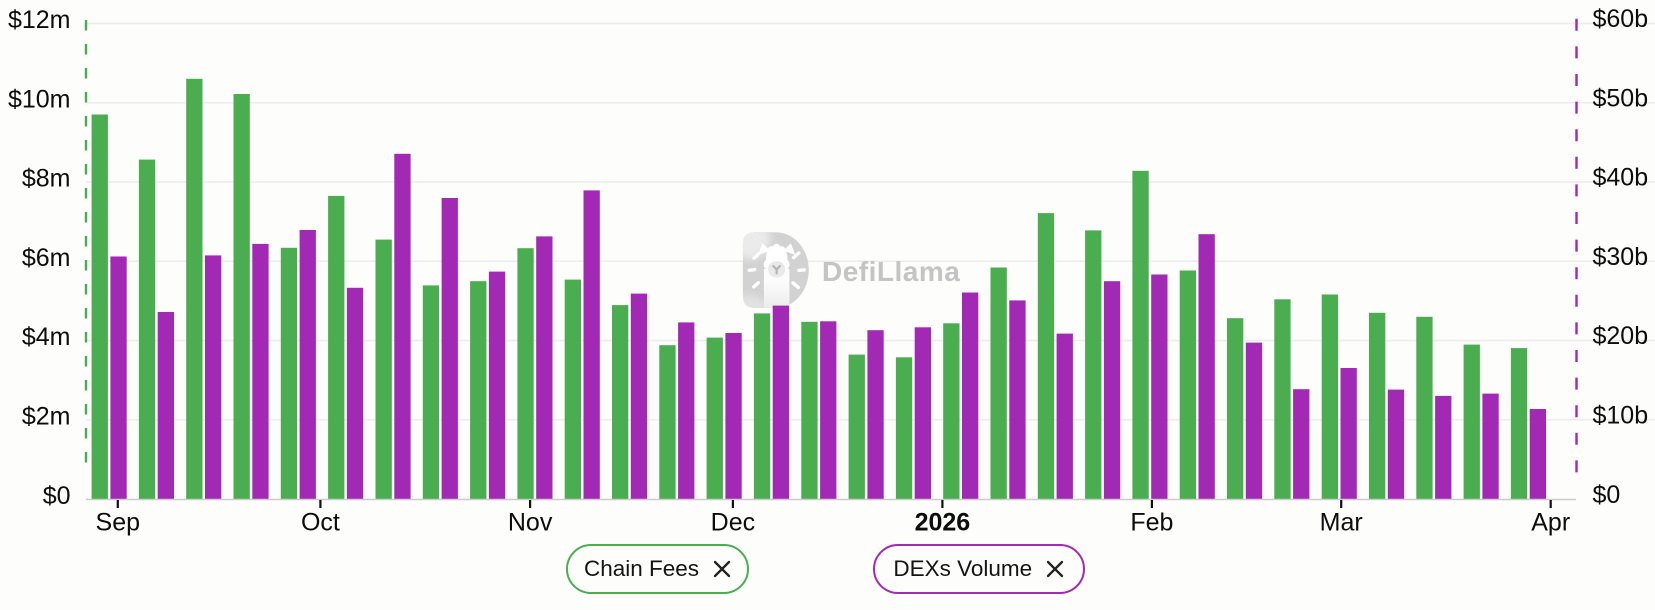  What do you see at coordinates (891, 271) in the screenshot?
I see `svg-text: DefiLlama` at bounding box center [891, 271].